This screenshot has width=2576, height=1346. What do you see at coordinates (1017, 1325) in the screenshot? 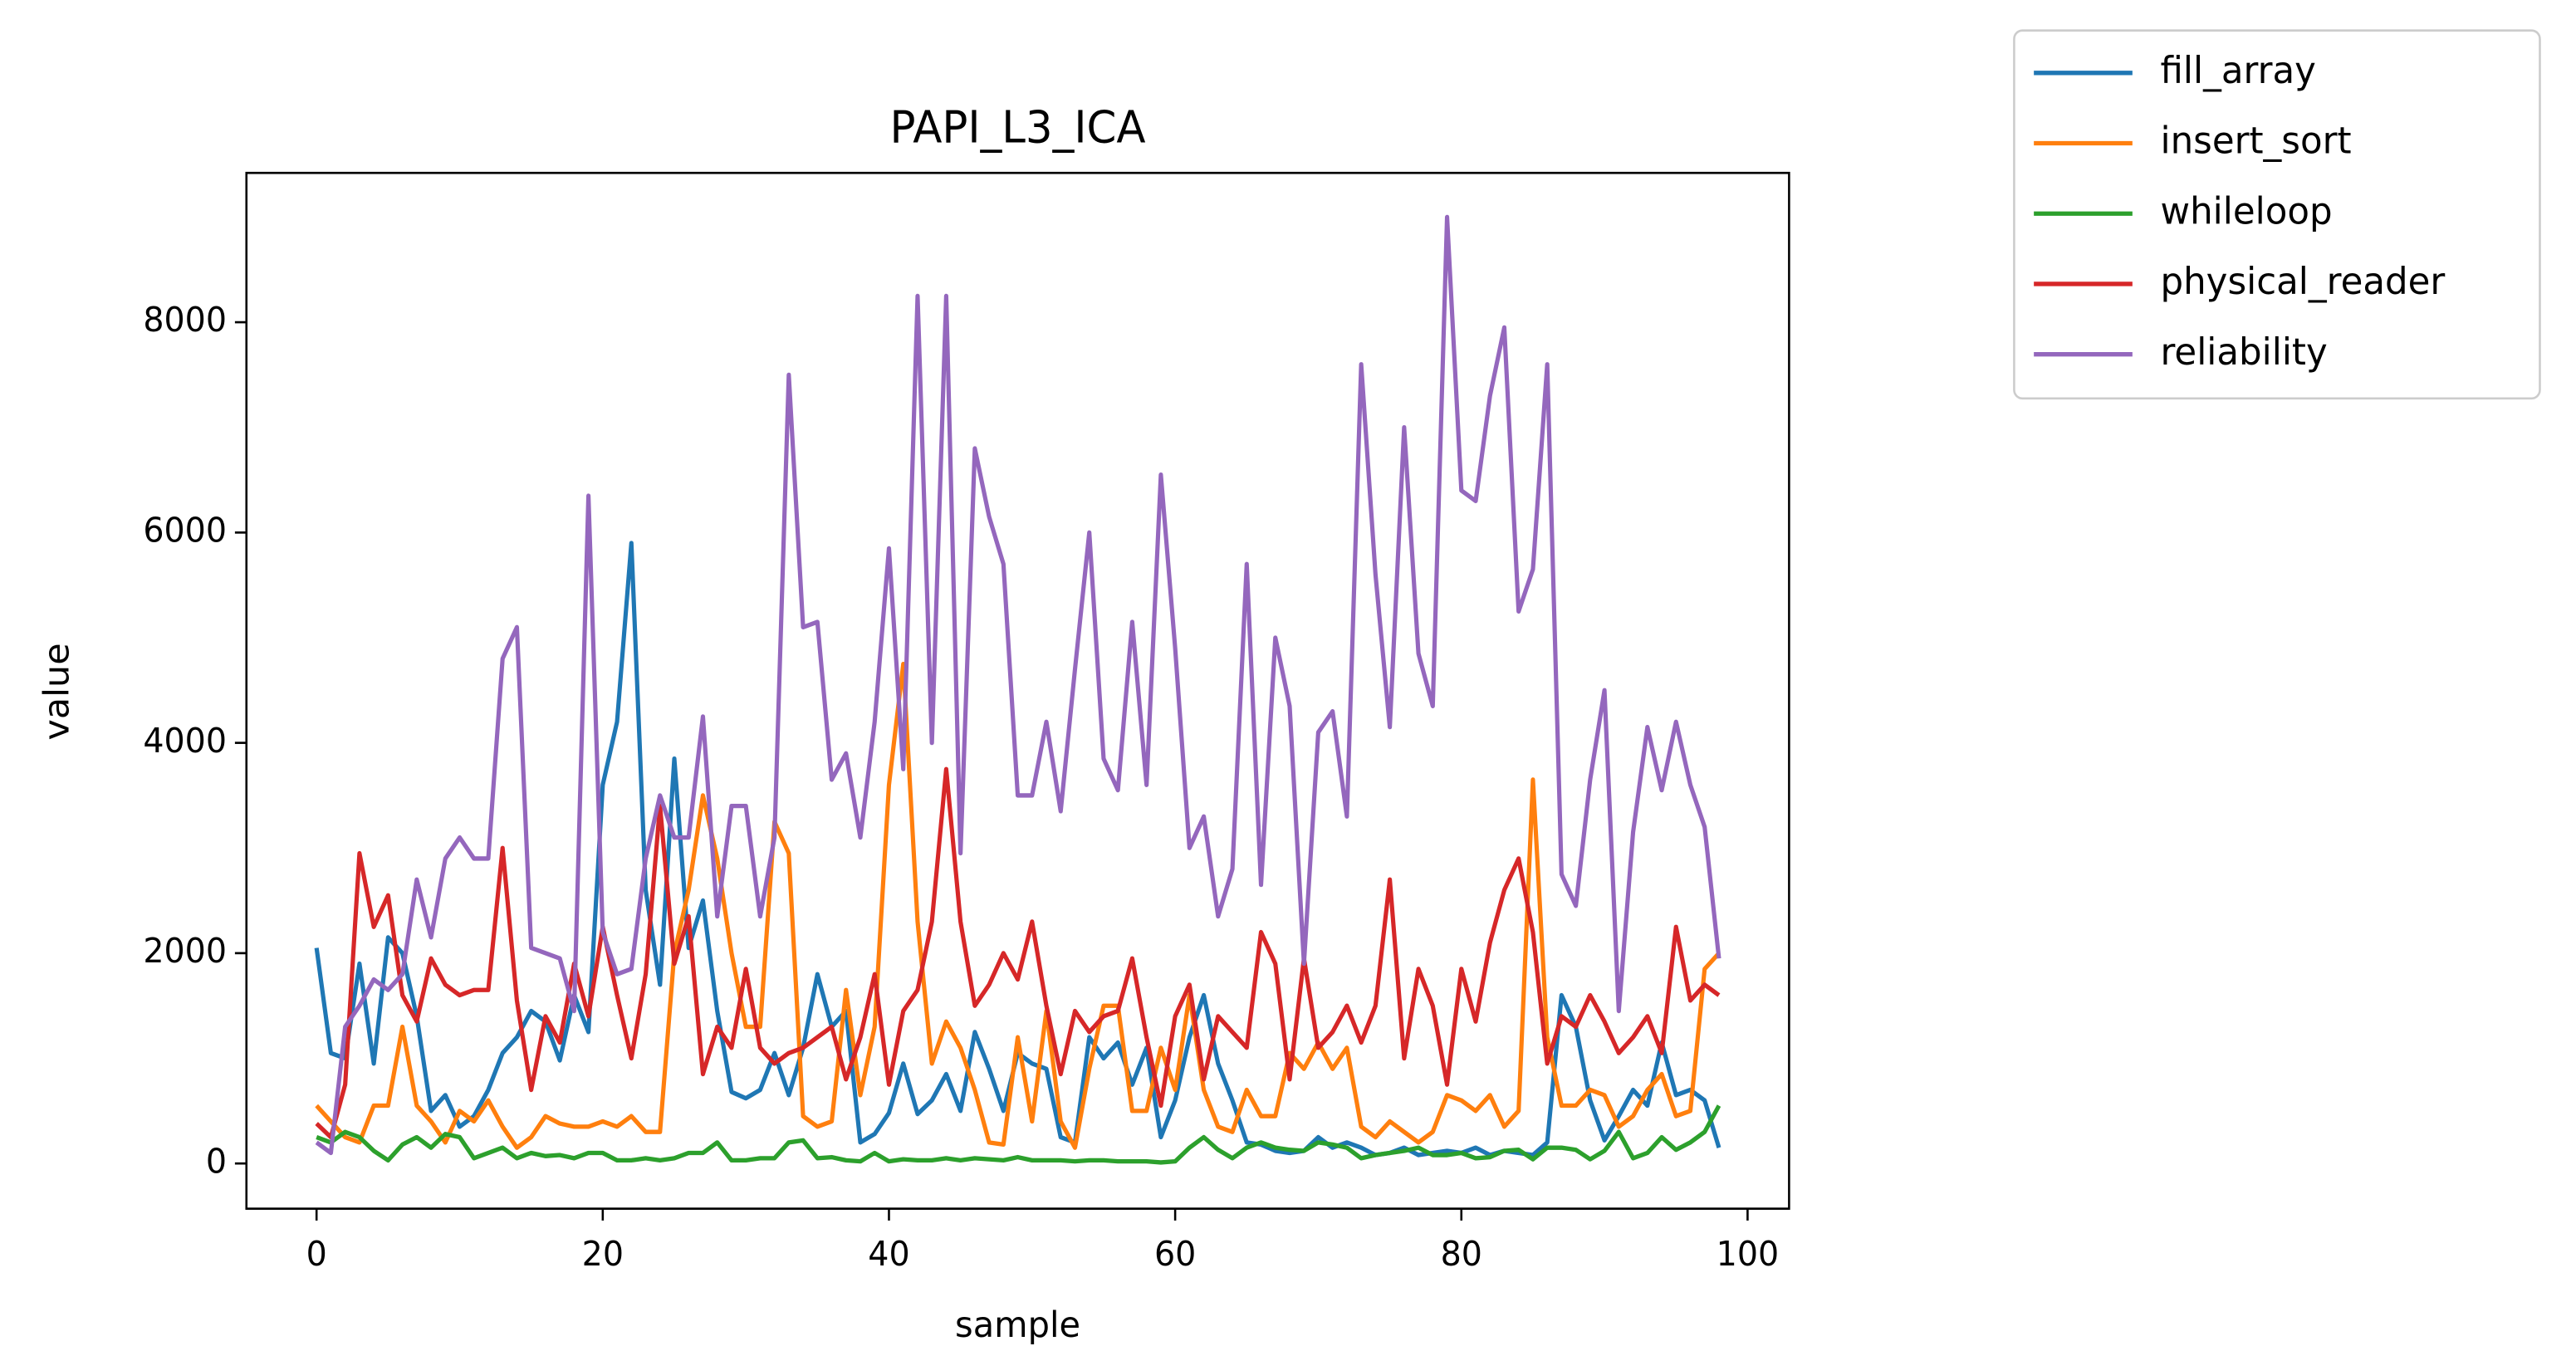
I see `x-axis-label: sample` at bounding box center [1017, 1325].